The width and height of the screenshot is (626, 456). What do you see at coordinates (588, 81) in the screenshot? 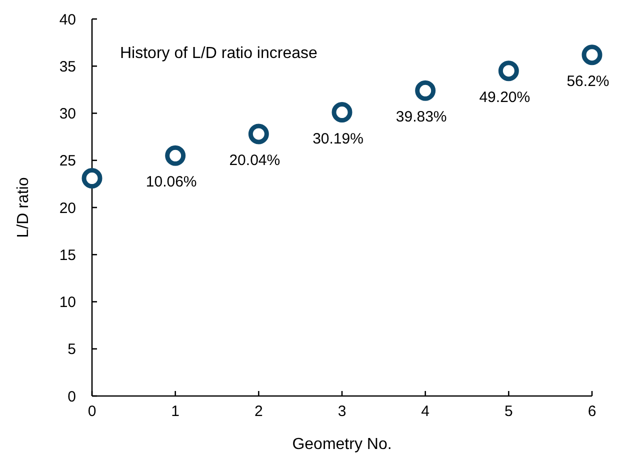
I see `annotation: 56.2%` at bounding box center [588, 81].